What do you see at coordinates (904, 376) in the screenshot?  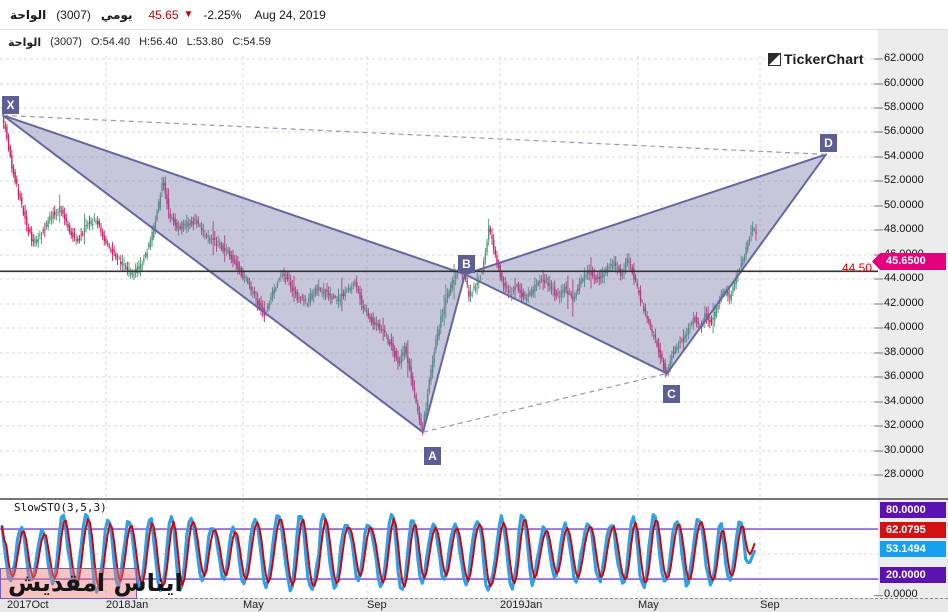 I see `price-axis-label: 36.0000` at bounding box center [904, 376].